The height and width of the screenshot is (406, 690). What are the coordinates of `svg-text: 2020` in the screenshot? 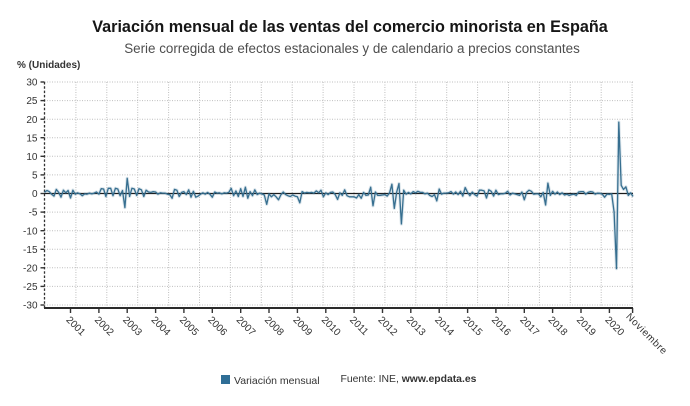 It's located at (614, 327).